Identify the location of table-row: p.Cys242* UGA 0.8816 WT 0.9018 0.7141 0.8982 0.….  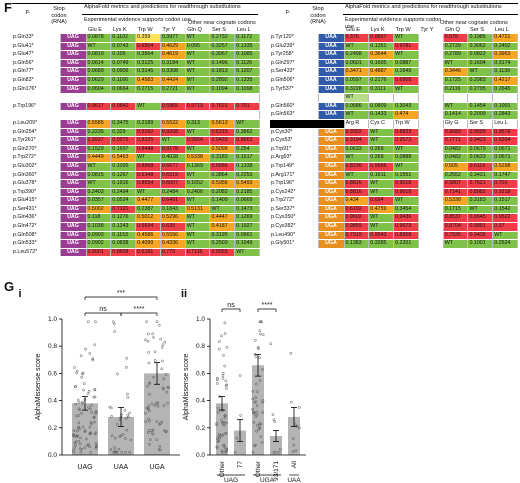
(394, 193).